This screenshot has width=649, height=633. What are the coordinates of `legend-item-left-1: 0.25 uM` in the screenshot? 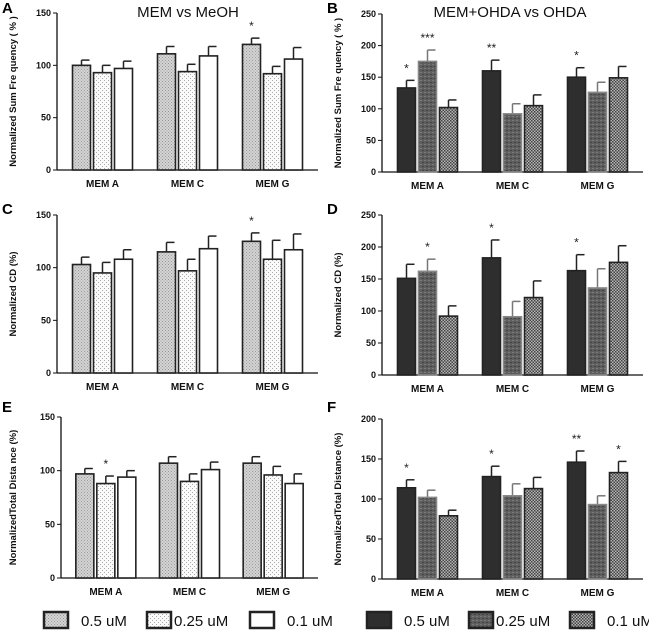 It's located at (186, 620).